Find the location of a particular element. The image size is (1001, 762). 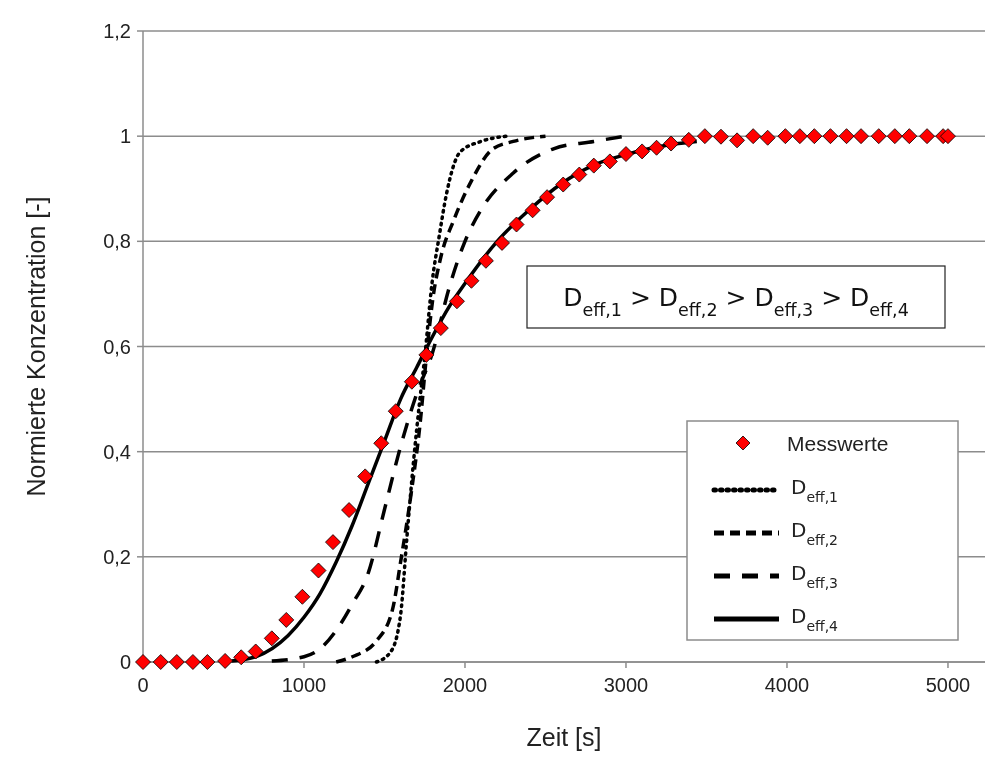

x-tick-label: 5000 is located at coordinates (948, 685).